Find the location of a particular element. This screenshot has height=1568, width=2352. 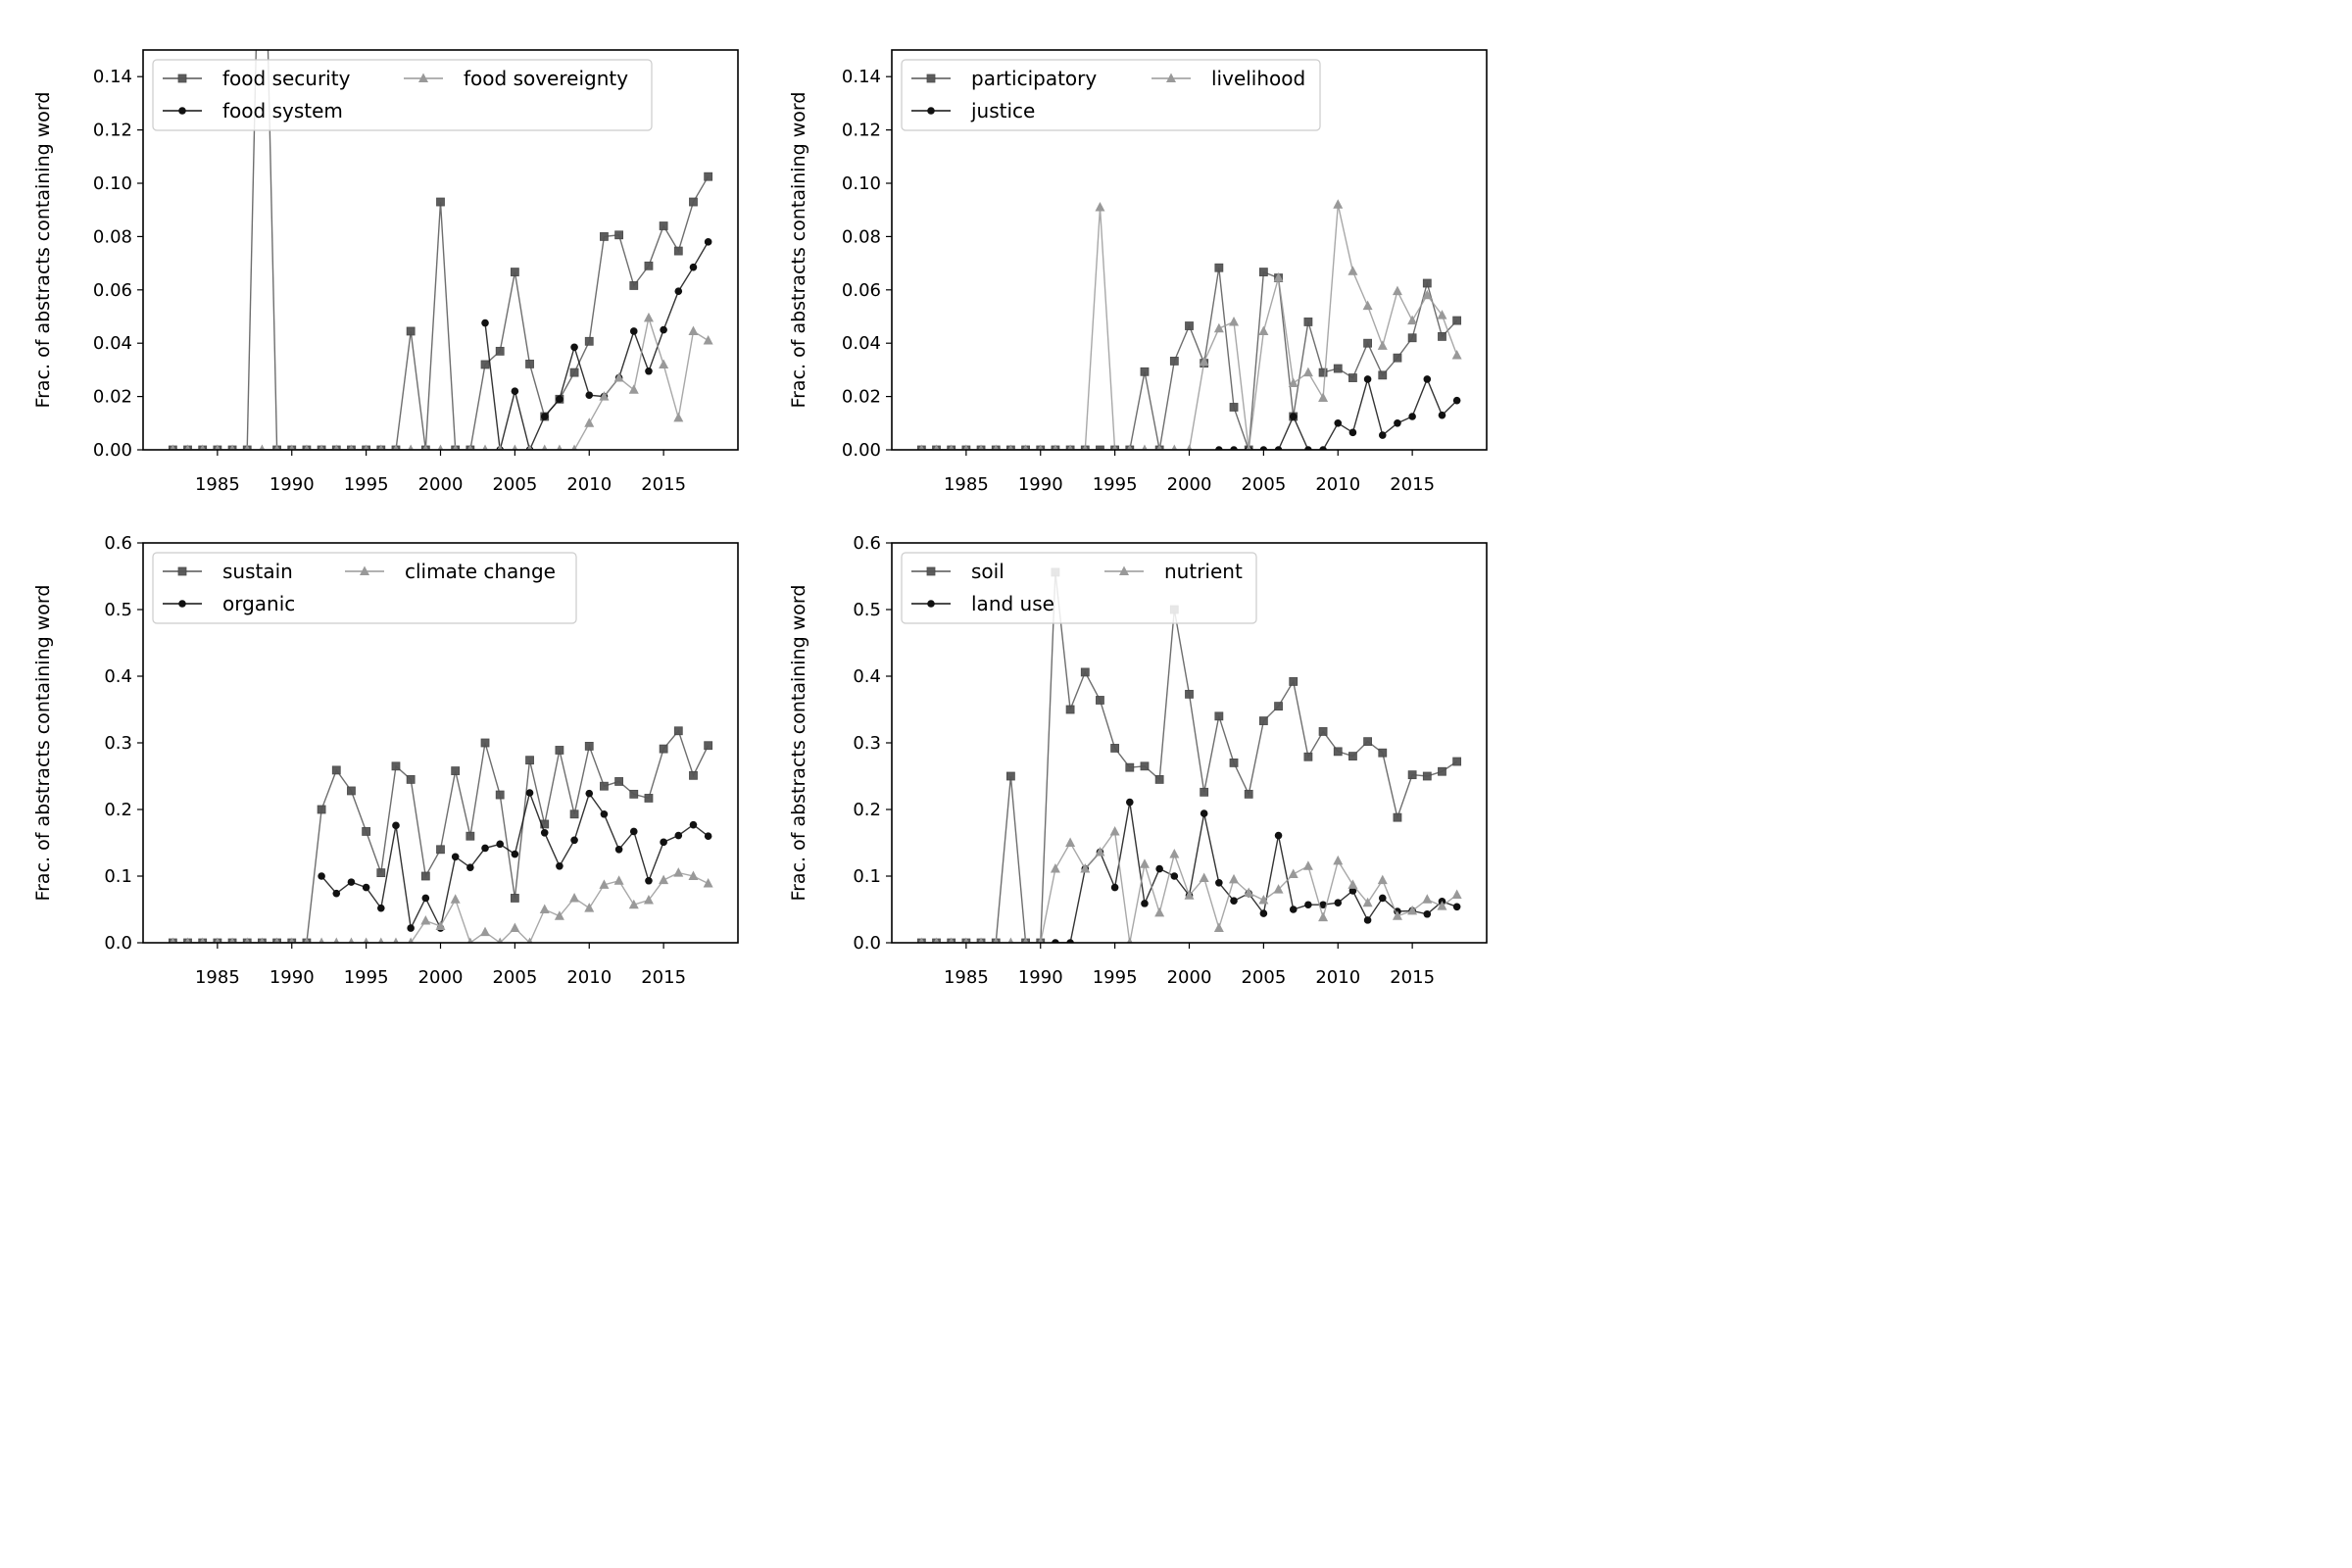

y-tick-label: 0.2 is located at coordinates (118, 810).